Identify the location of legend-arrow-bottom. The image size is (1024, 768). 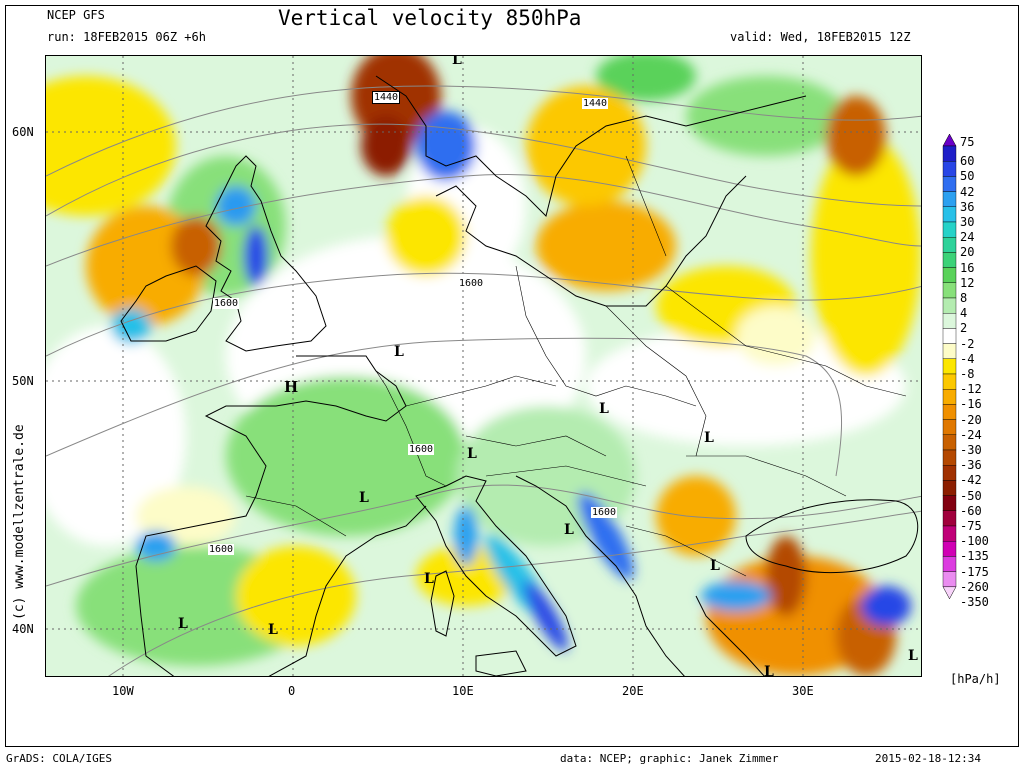
(949, 593).